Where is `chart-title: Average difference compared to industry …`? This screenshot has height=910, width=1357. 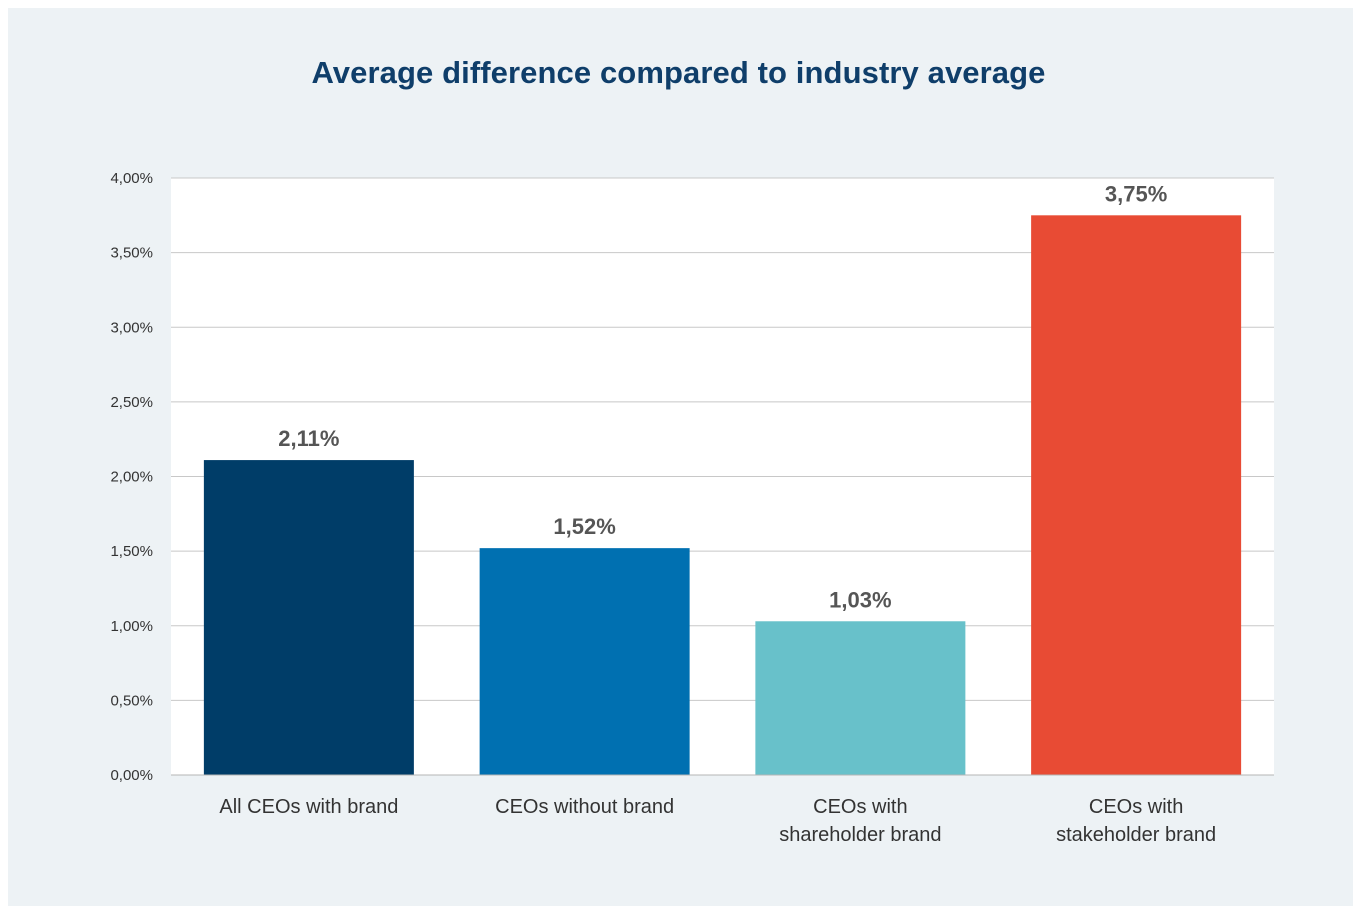
chart-title: Average difference compared to industry … is located at coordinates (678, 72).